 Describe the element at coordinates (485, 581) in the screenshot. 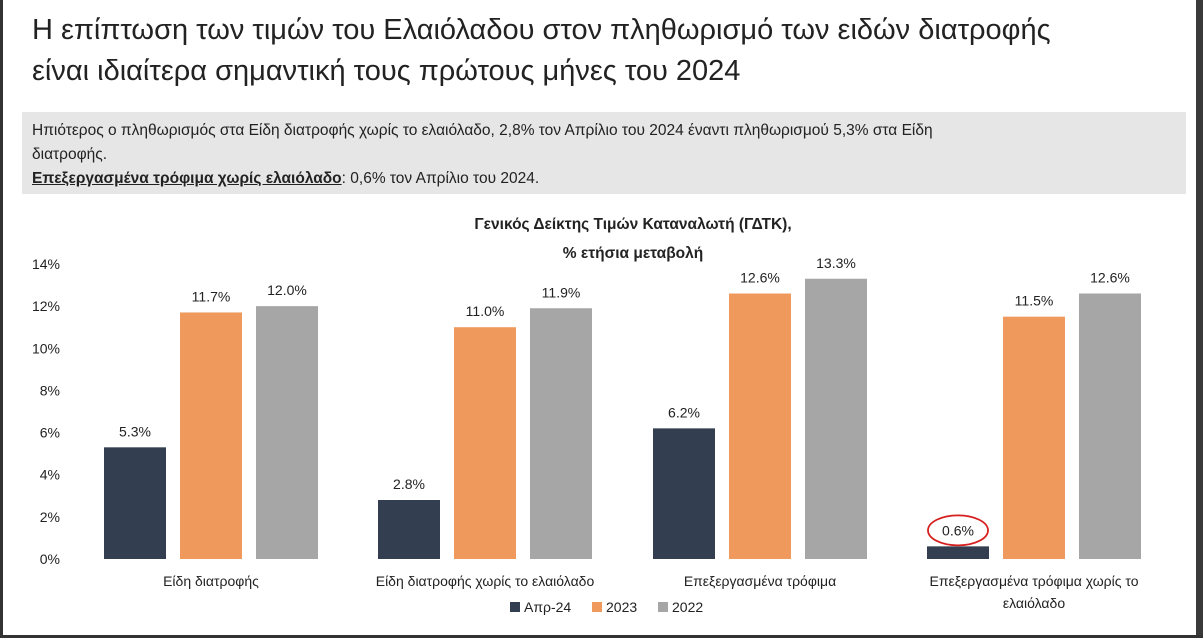

I see `x-category-label: Είδη διατροφής χωρίς το ελαιόλαδο` at that location.